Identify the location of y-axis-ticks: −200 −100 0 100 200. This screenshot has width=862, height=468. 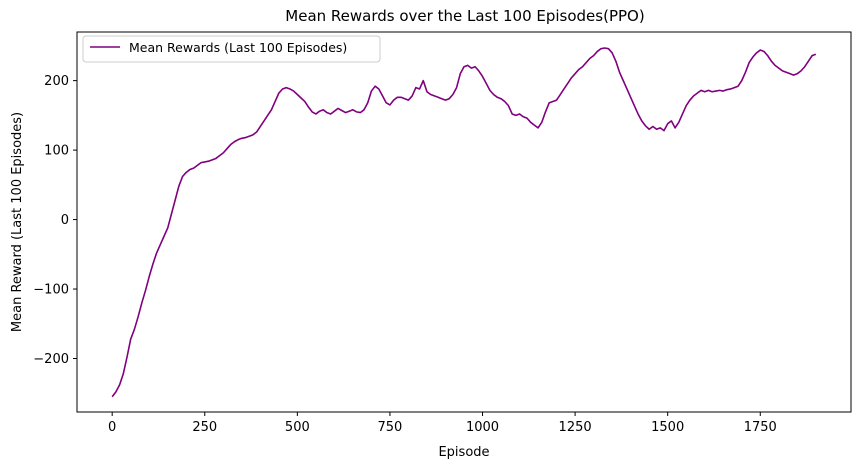
(55, 220).